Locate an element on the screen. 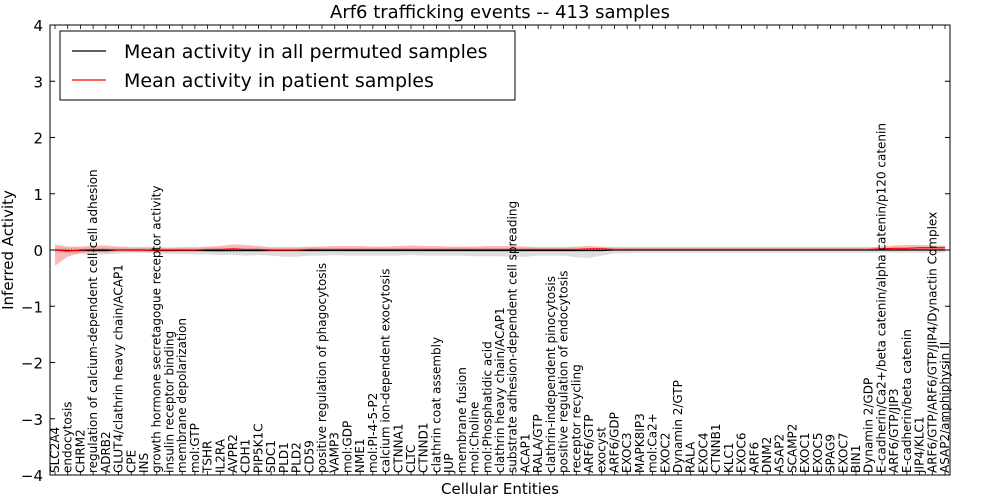 Image resolution: width=1000 pixels, height=500 pixels. x-tick-label: receptor recycling is located at coordinates (576, 418).